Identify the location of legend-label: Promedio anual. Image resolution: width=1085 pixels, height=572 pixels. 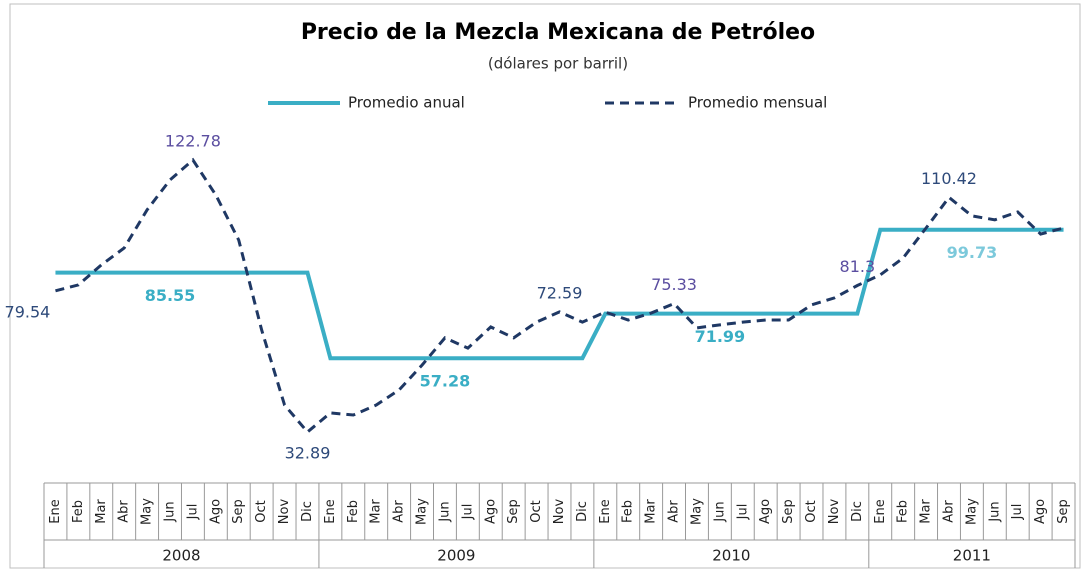
(406, 103).